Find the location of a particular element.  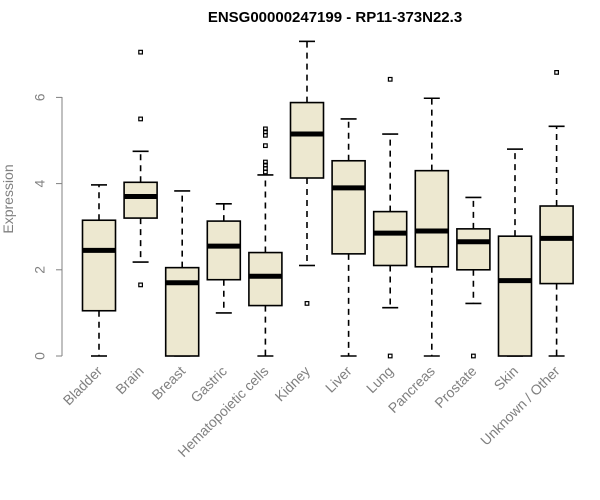

category-label: Unknown / Other is located at coordinates (520, 406).